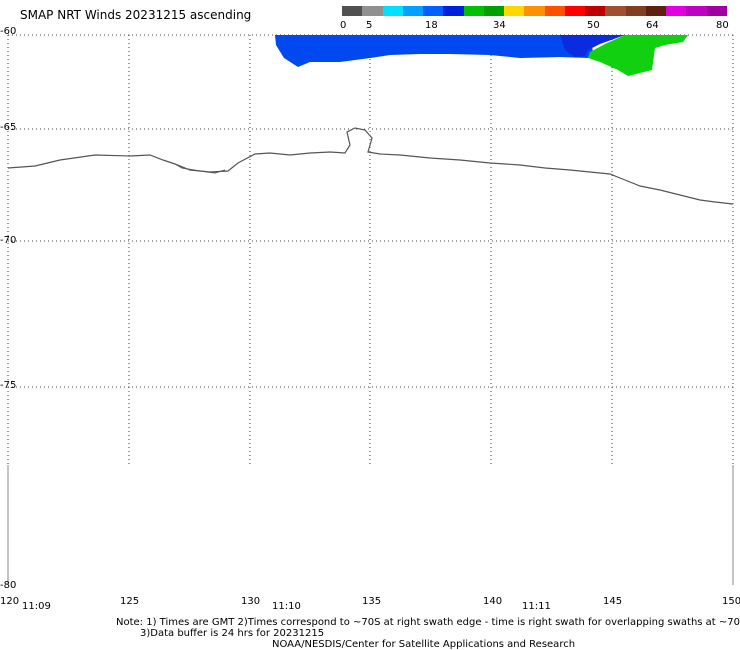 Image resolution: width=740 pixels, height=650 pixels. What do you see at coordinates (8, 127) in the screenshot?
I see `lat-label: -65` at bounding box center [8, 127].